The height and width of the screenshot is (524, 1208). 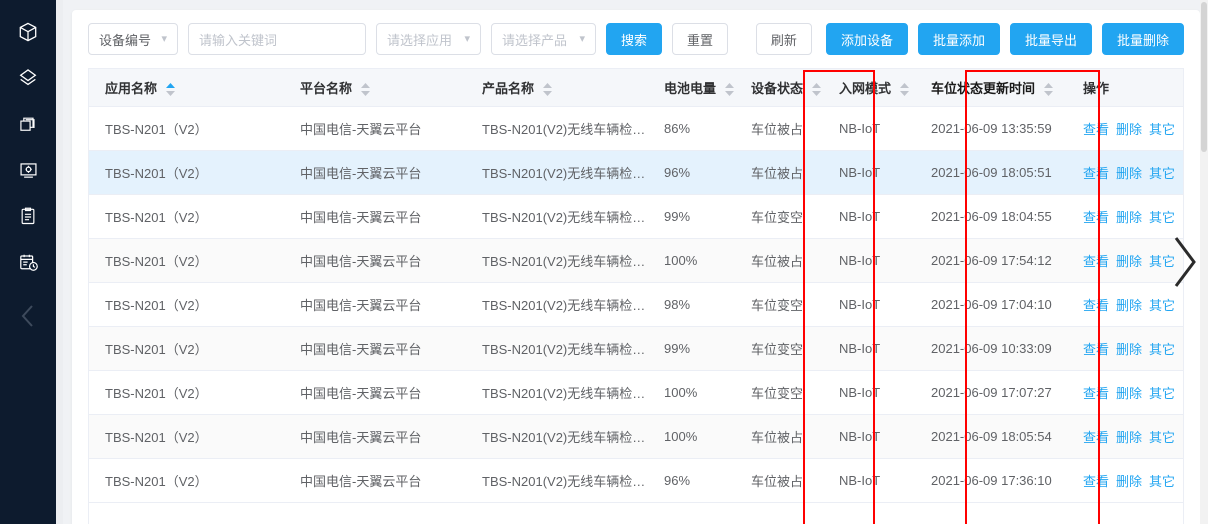 What do you see at coordinates (691, 436) in the screenshot?
I see `cell-battery: 100%` at bounding box center [691, 436].